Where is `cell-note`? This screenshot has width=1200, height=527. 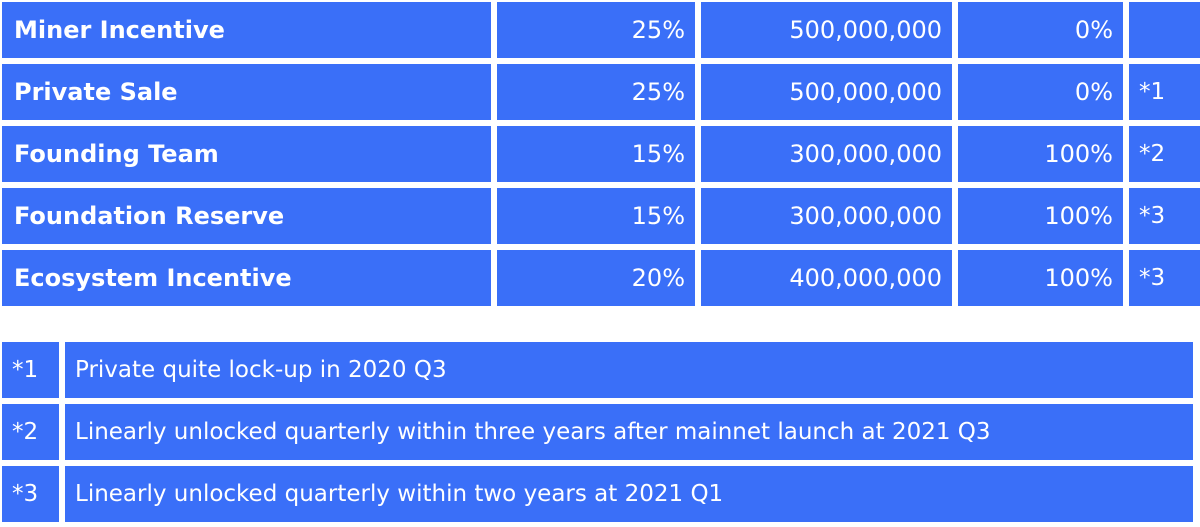
cell-note is located at coordinates (1164, 30).